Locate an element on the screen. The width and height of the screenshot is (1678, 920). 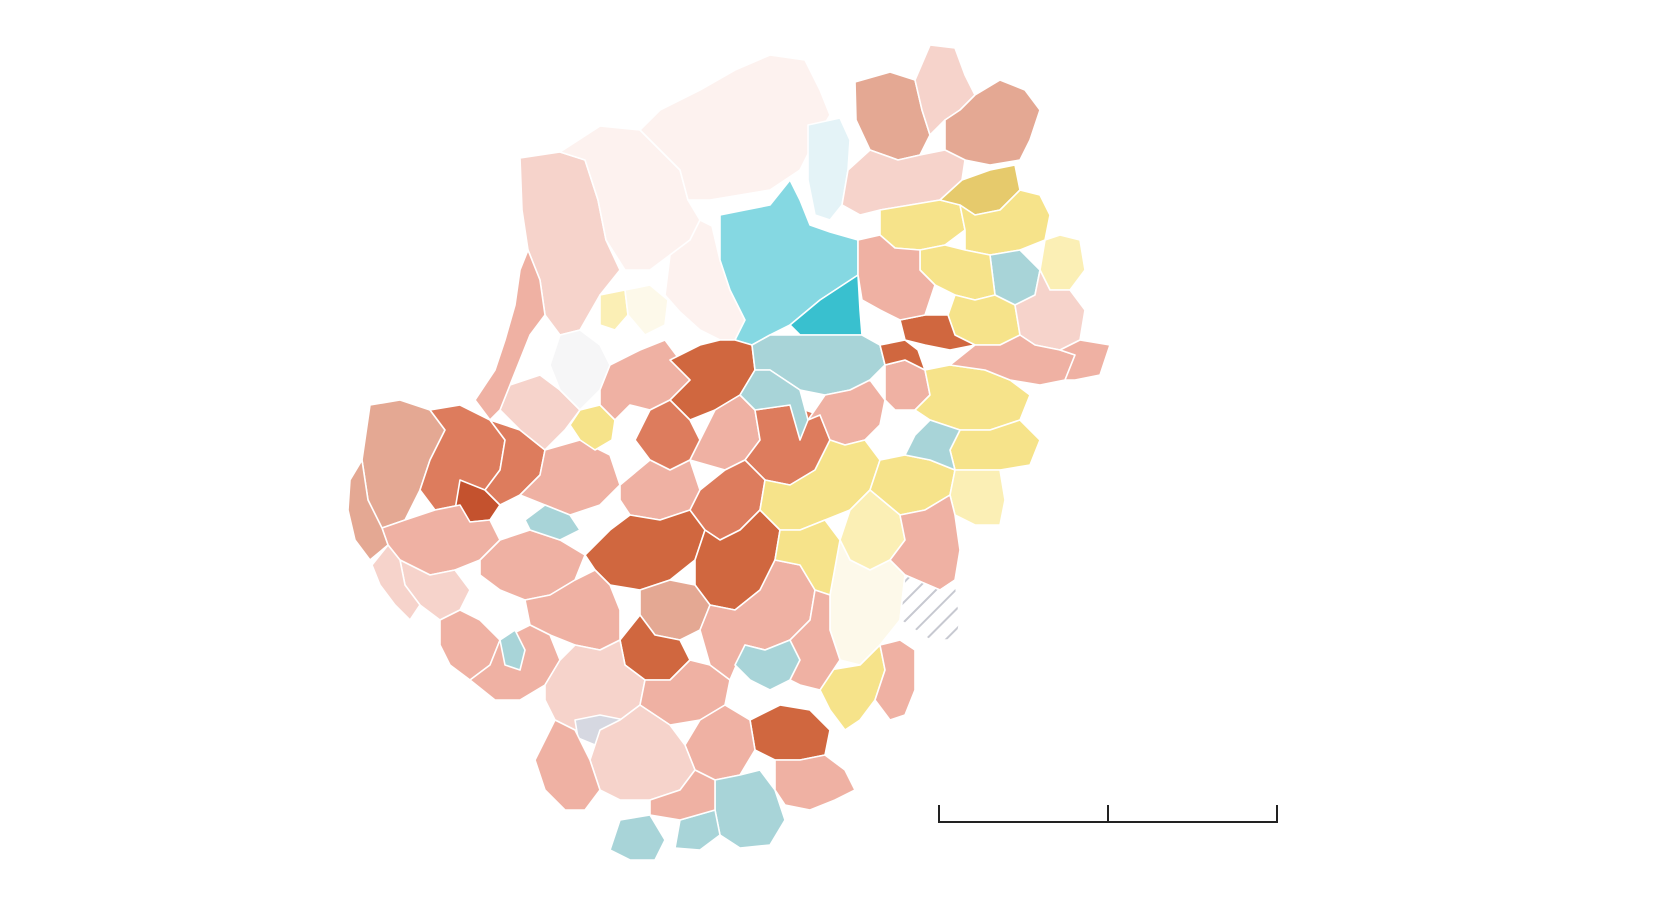
tract-ne-s4 is located at coordinates (1085, 360).